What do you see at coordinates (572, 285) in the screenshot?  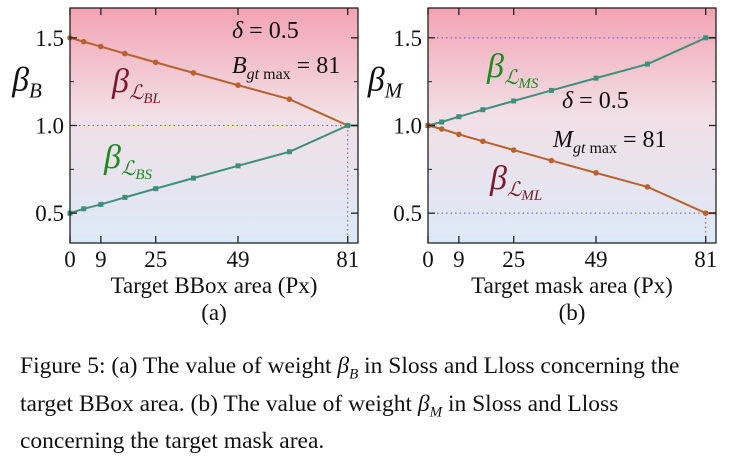 I see `x-axis-label: Target mask area (Px)` at bounding box center [572, 285].